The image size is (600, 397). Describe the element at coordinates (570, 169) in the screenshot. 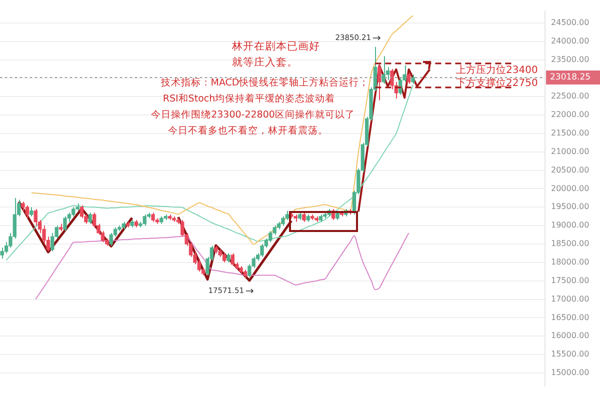

I see `y-tick-label: 20500.00` at that location.